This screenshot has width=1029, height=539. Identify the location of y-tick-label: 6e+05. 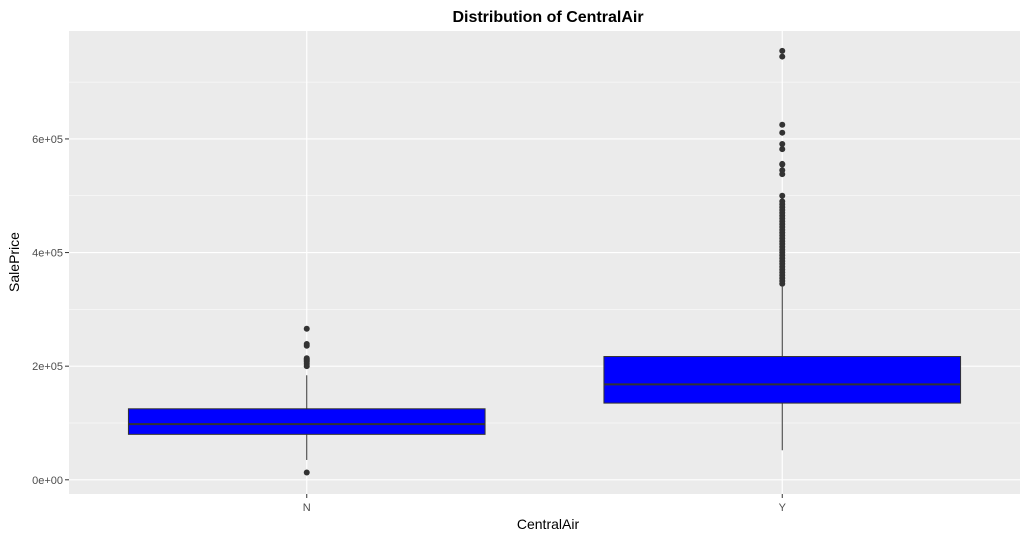
(47, 140).